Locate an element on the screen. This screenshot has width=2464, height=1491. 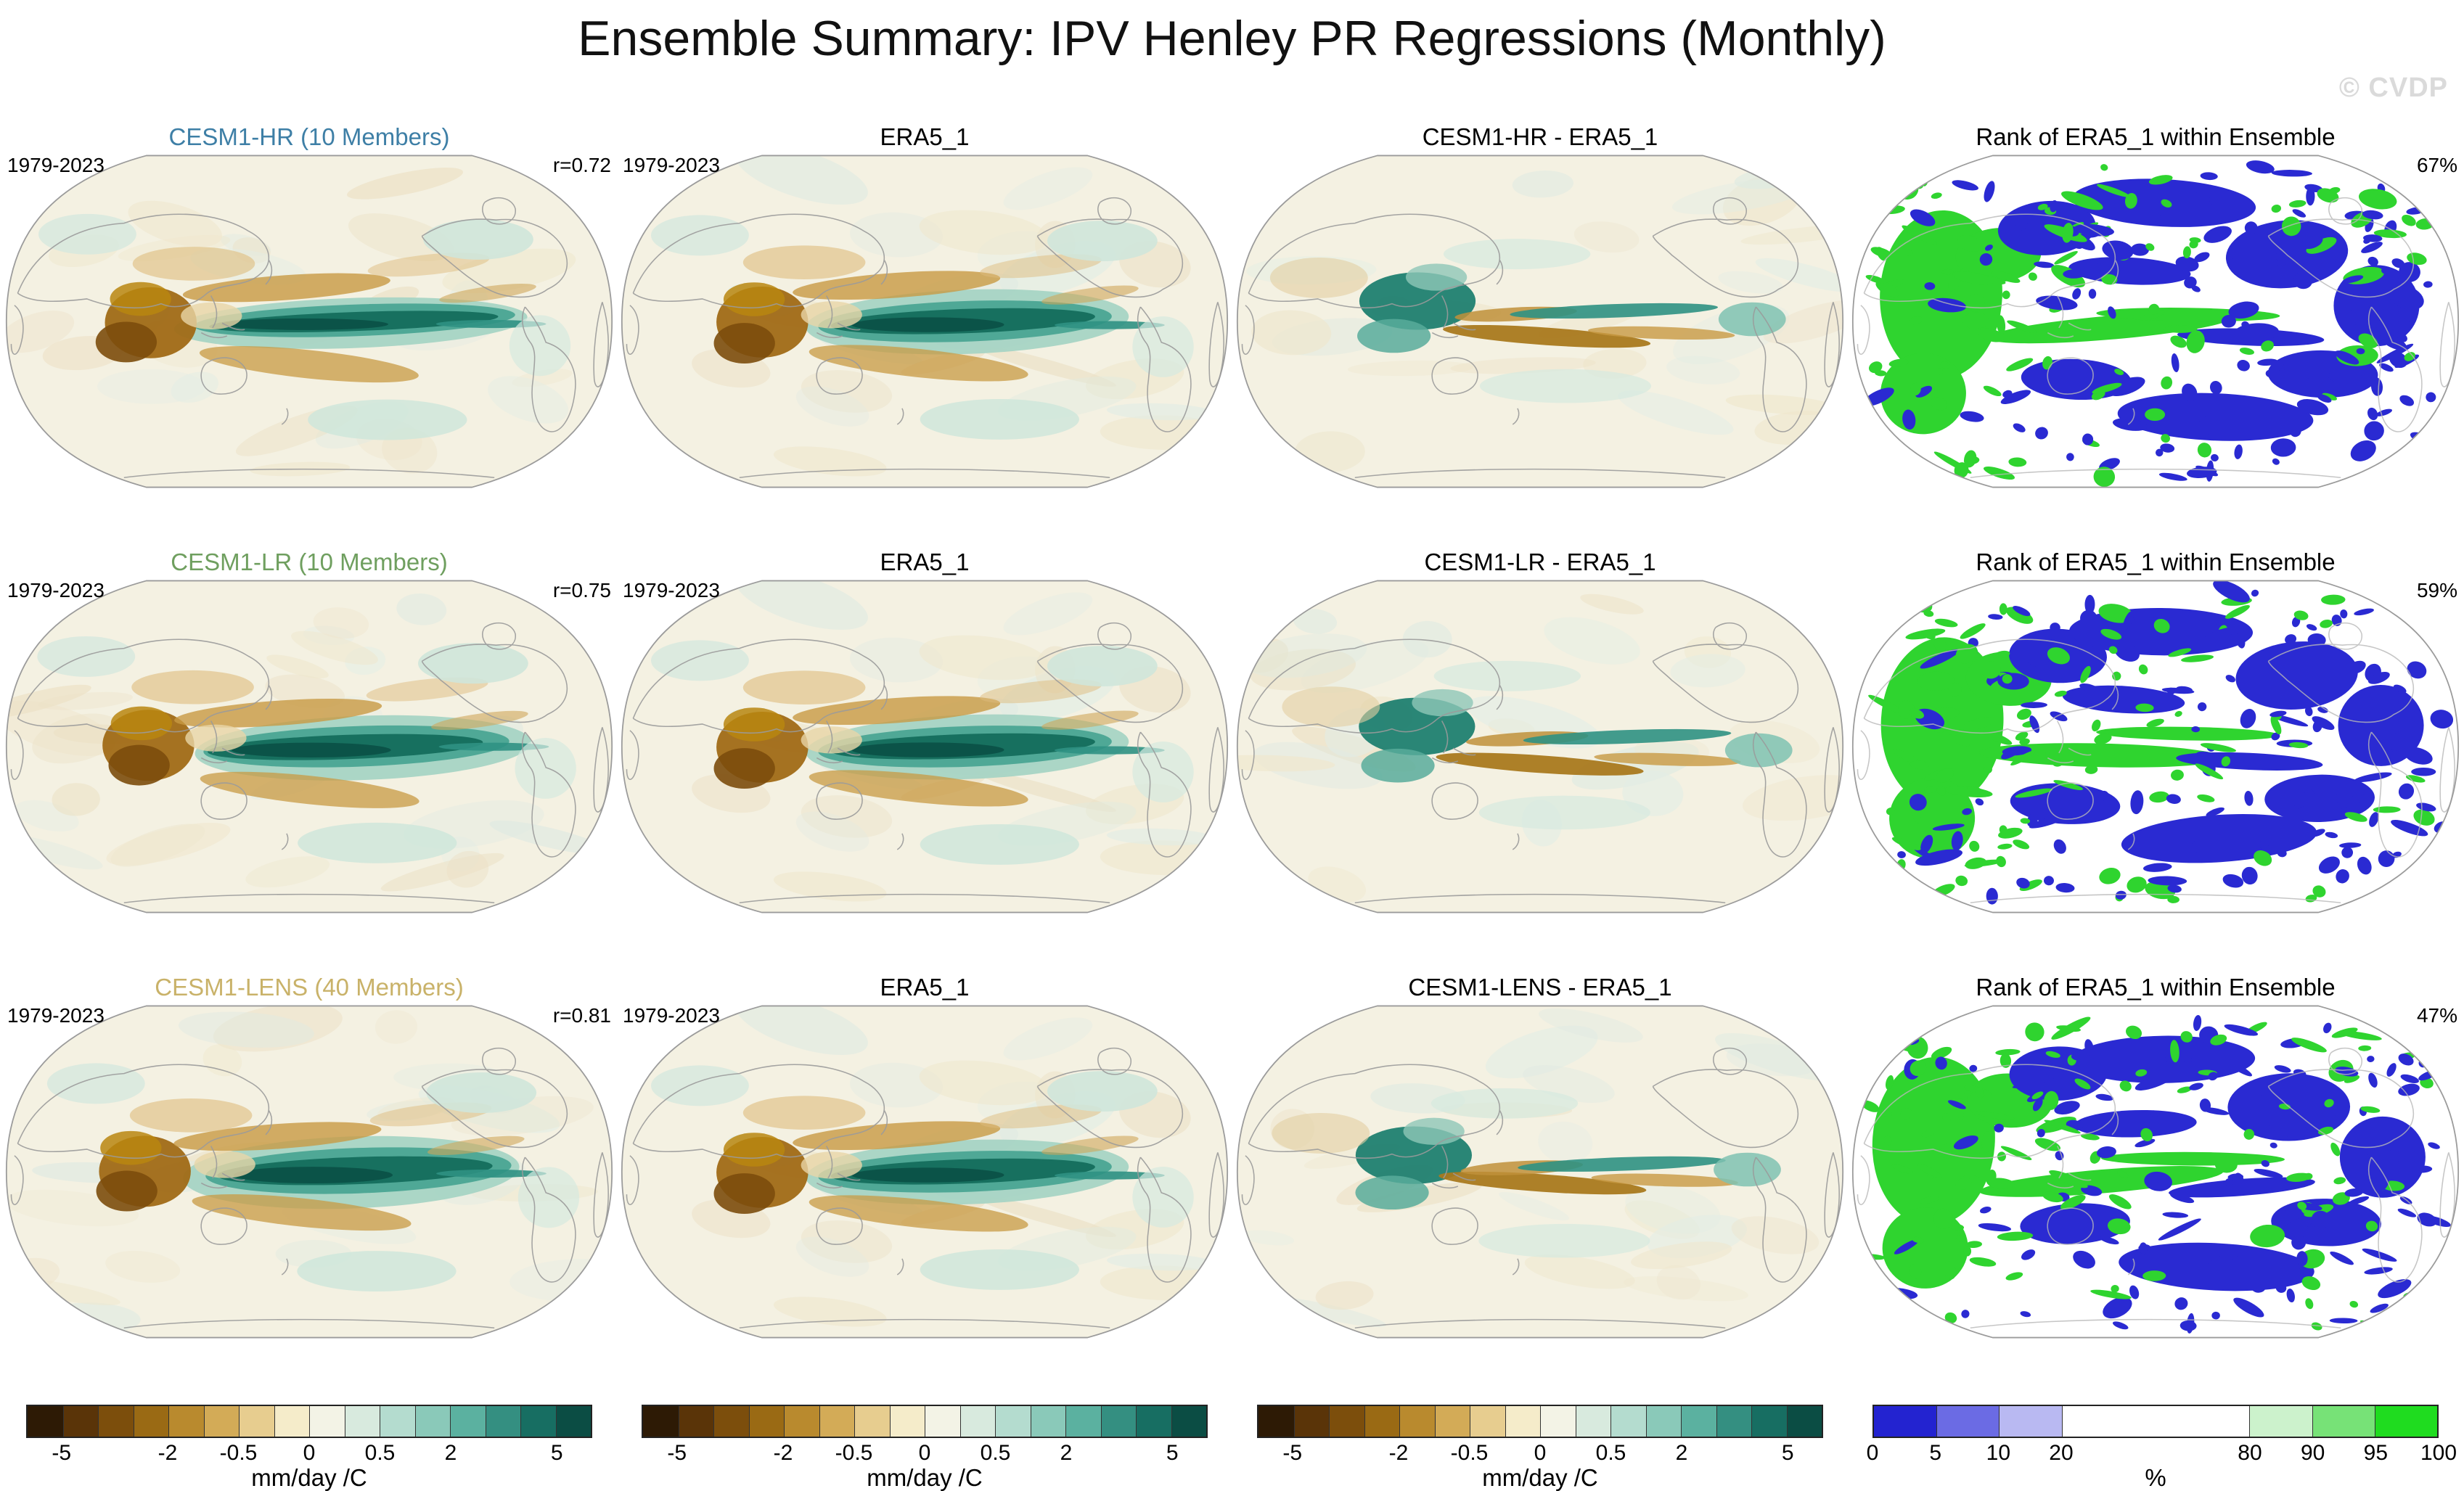
panel-cesm1-lr: CESM1-LR (10 Members) 1979-2023 r=0.75 is located at coordinates (309, 759).